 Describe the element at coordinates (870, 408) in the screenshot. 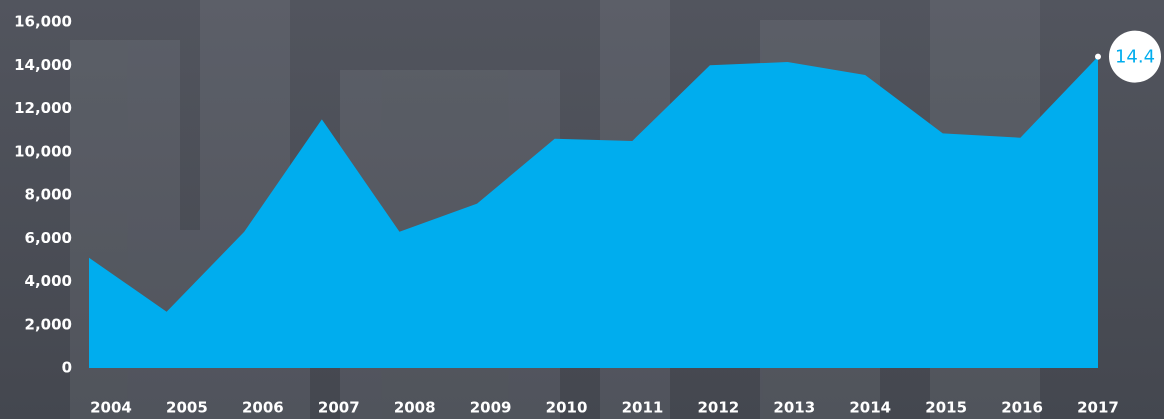

I see `x-tick-label: 2014` at that location.